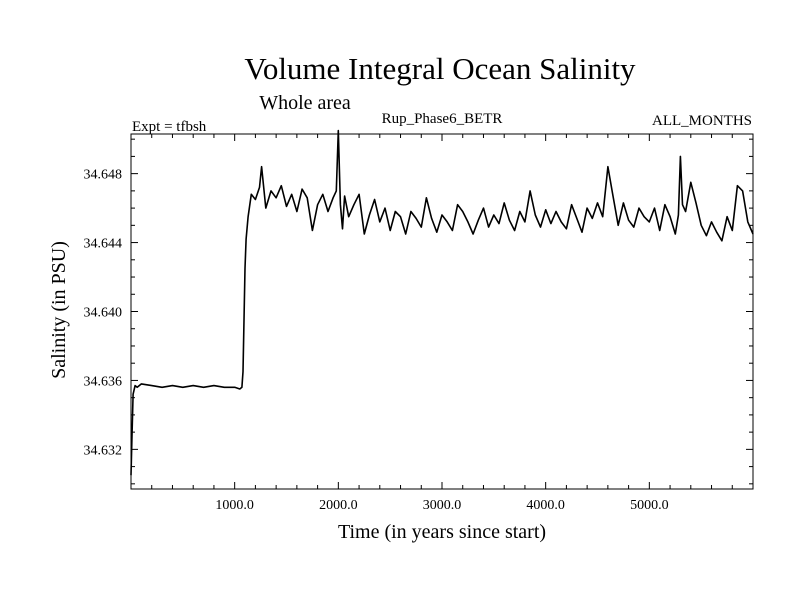 The image size is (800, 600). Describe the element at coordinates (440, 68) in the screenshot. I see `chart-title: Volume Integral Ocean Salinity` at that location.